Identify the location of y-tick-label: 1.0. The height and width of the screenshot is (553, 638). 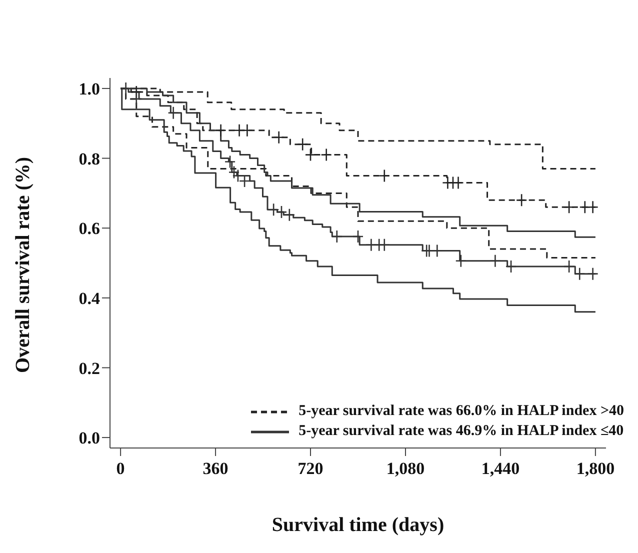
(89, 89).